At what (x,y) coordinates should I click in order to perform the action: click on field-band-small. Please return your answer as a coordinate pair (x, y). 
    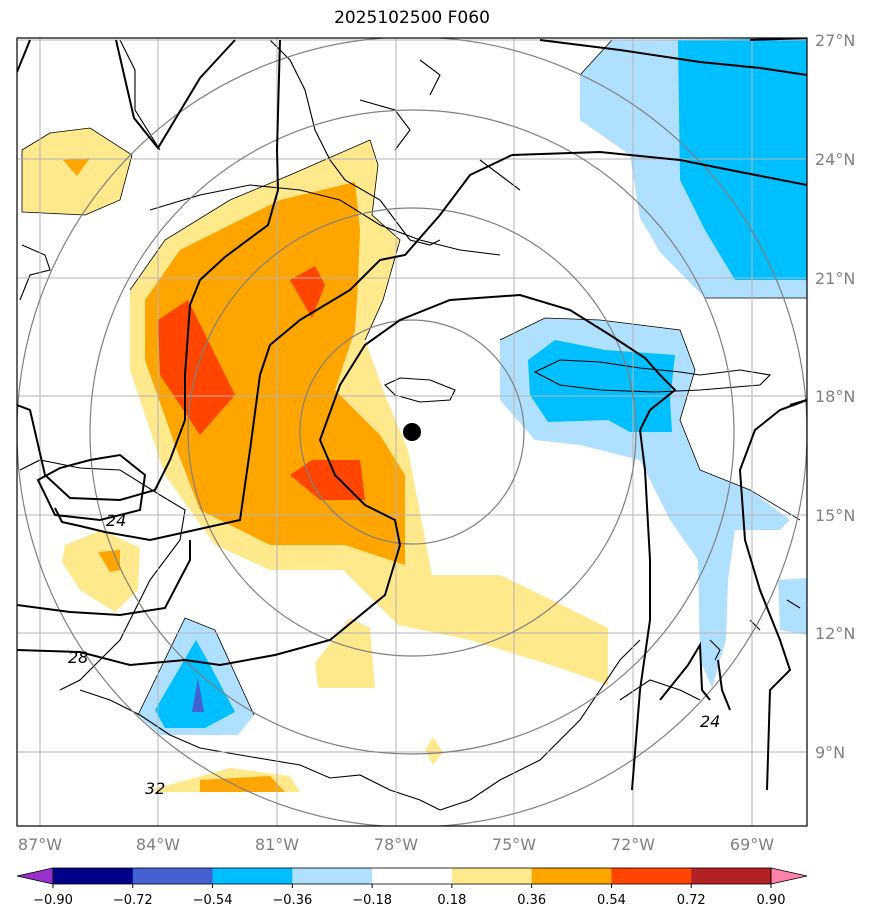
    Looking at the image, I should click on (434, 751).